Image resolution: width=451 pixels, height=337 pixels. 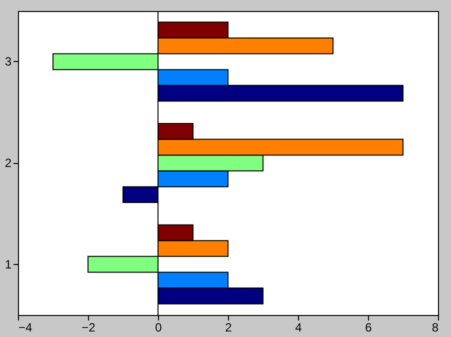 I want to click on y-tick-label: 3, so click(x=8, y=61).